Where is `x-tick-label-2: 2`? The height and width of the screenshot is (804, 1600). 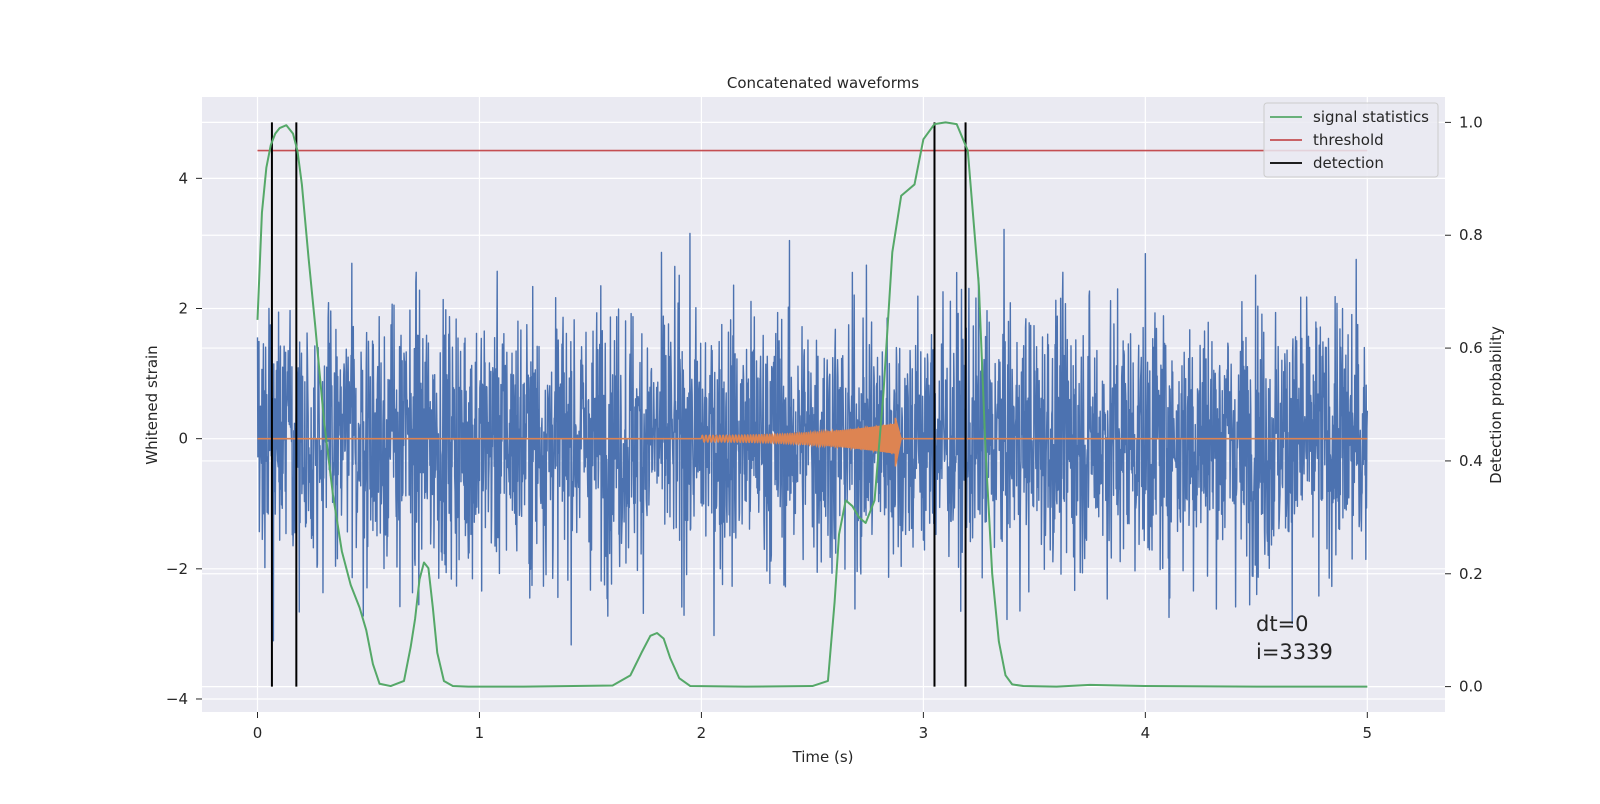 x-tick-label-2: 2 is located at coordinates (702, 733).